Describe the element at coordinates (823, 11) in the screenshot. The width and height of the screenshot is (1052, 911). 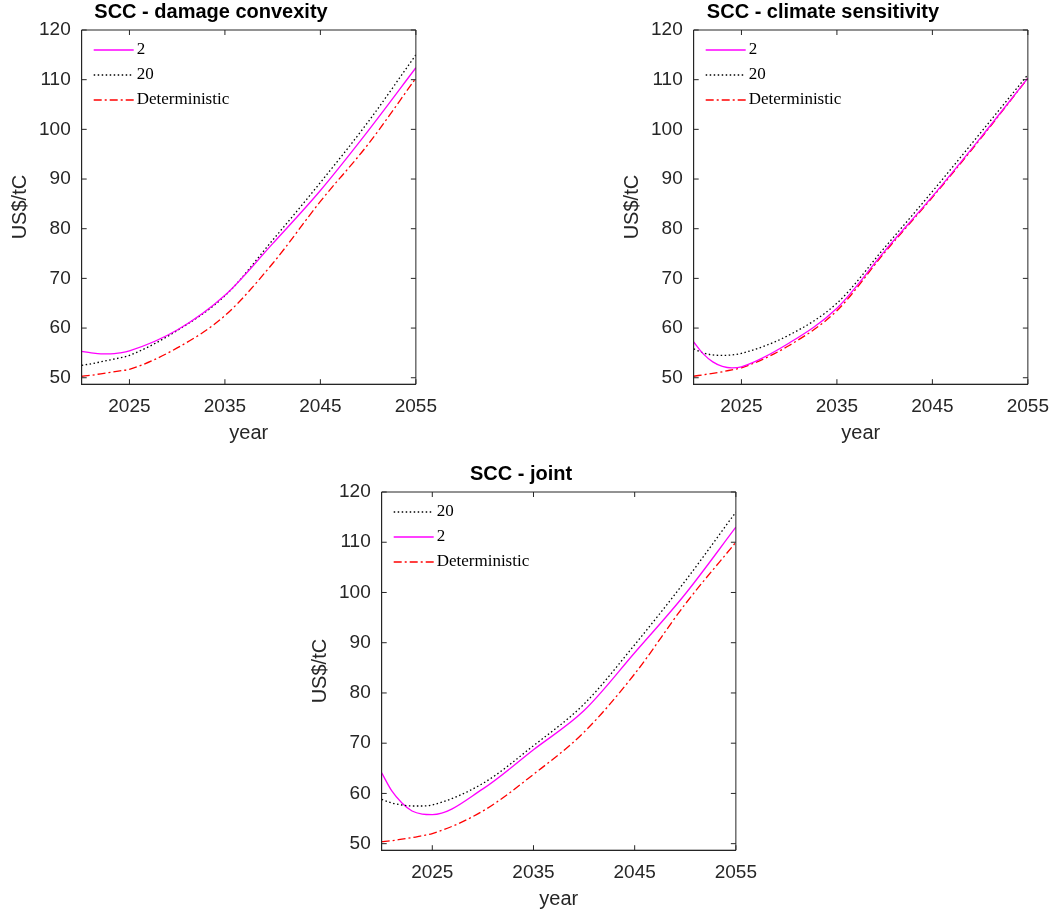
I see `chart-title: SCC - climate sensitivity` at that location.